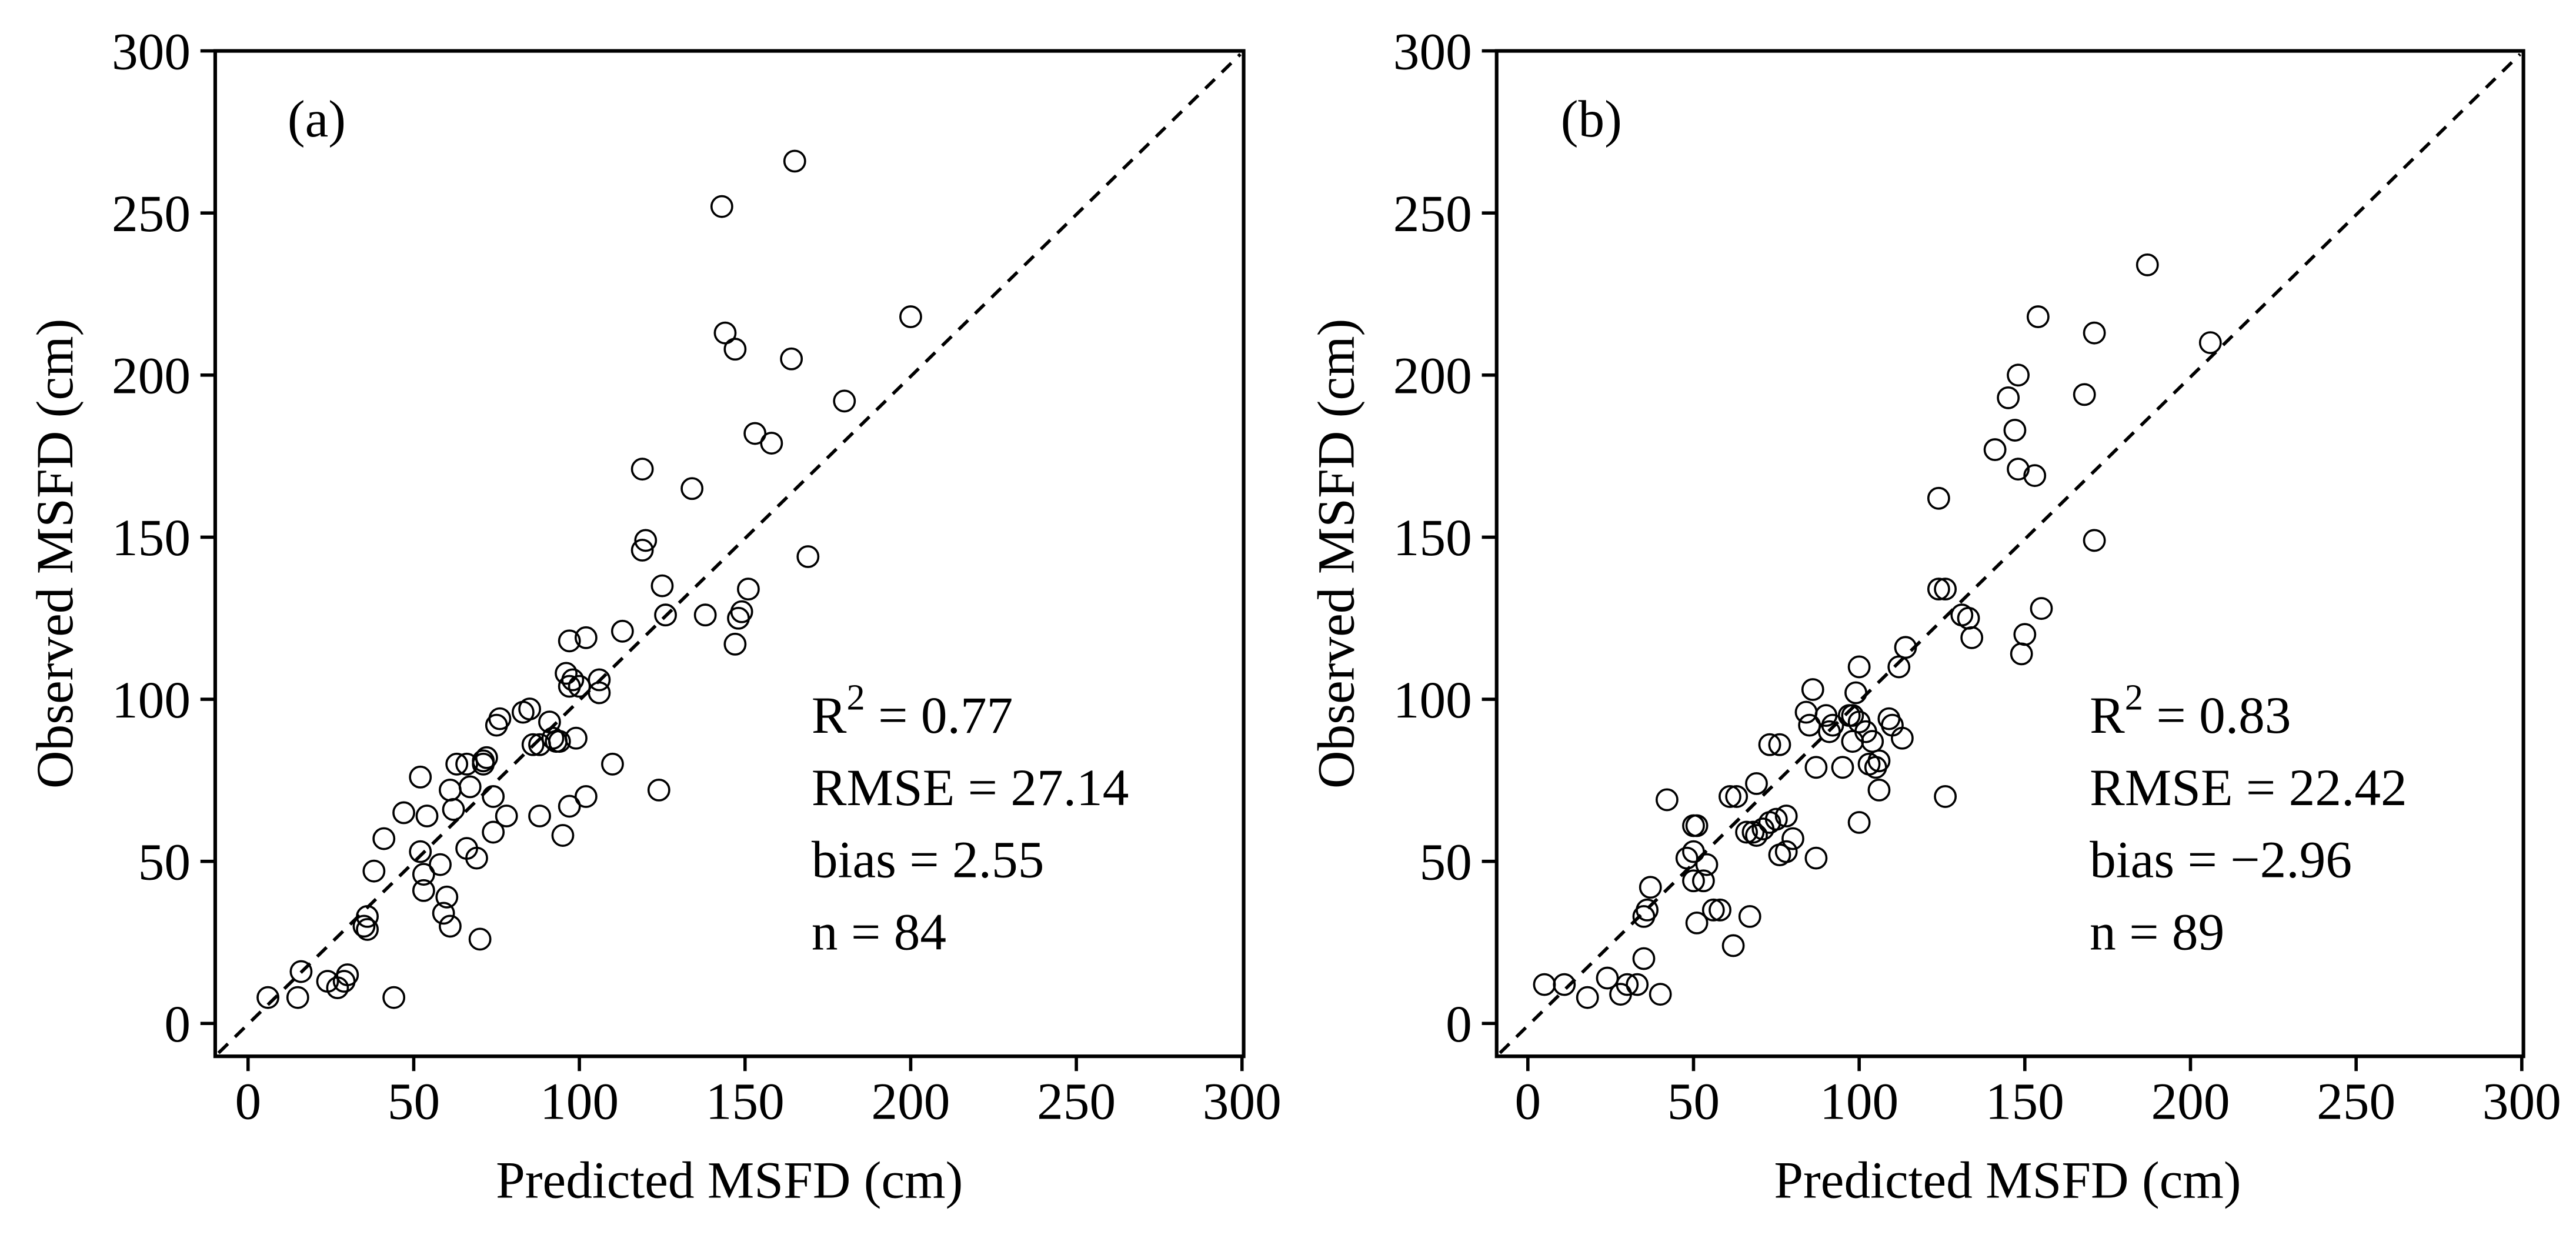  What do you see at coordinates (1591, 119) in the screenshot?
I see `panel-label: (b)` at bounding box center [1591, 119].